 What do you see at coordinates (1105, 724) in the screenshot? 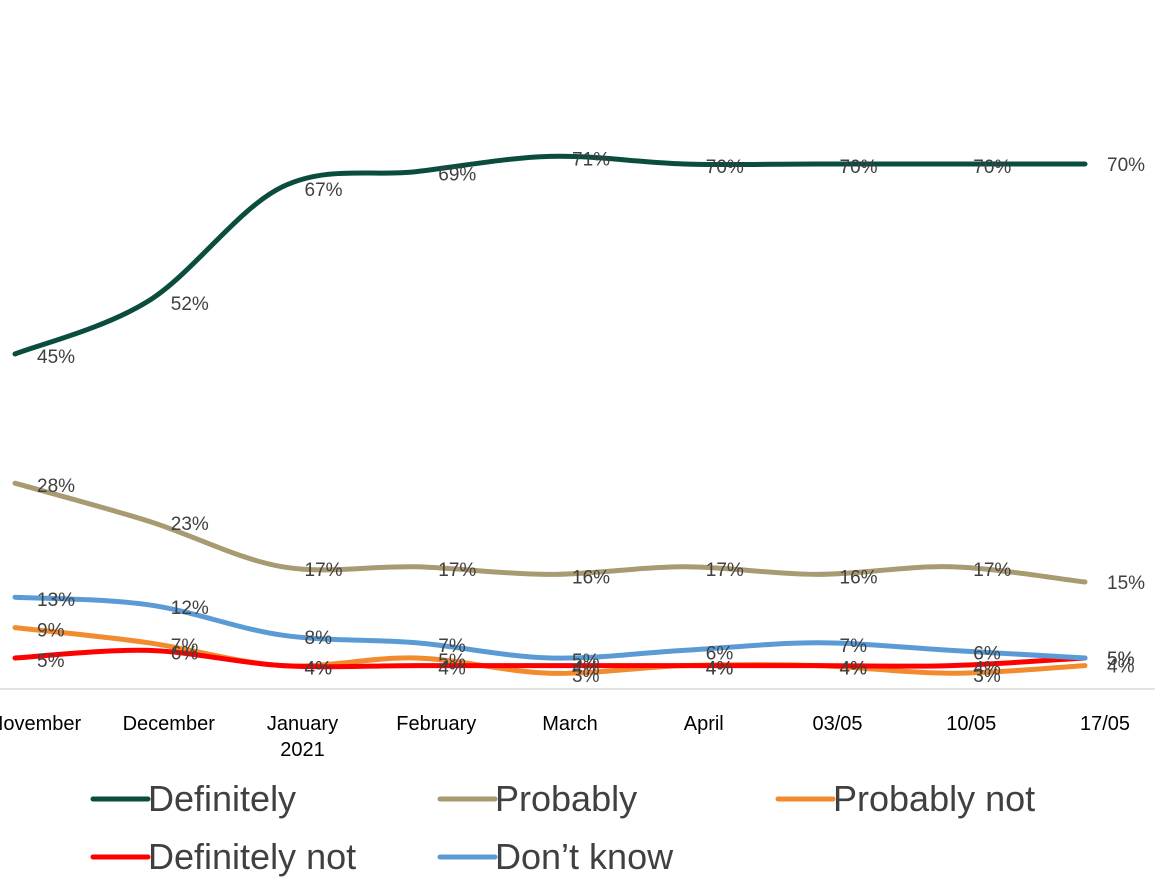
I see `x-tick-label: 17/05` at bounding box center [1105, 724].